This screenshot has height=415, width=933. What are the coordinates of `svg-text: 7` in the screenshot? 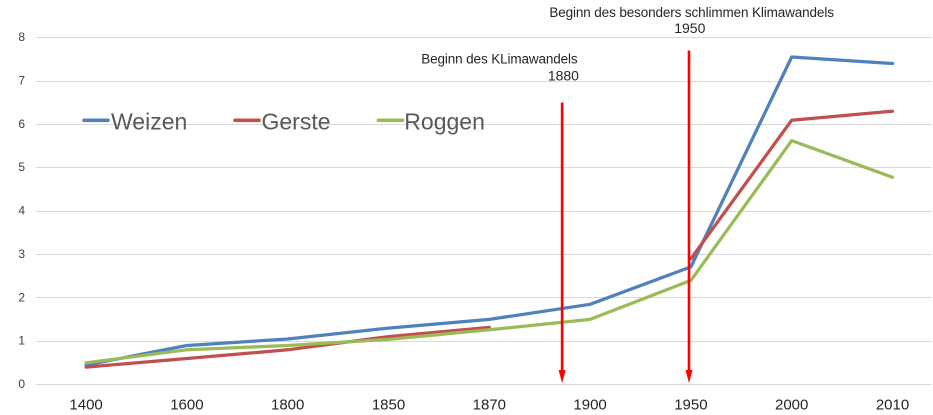 It's located at (21, 81).